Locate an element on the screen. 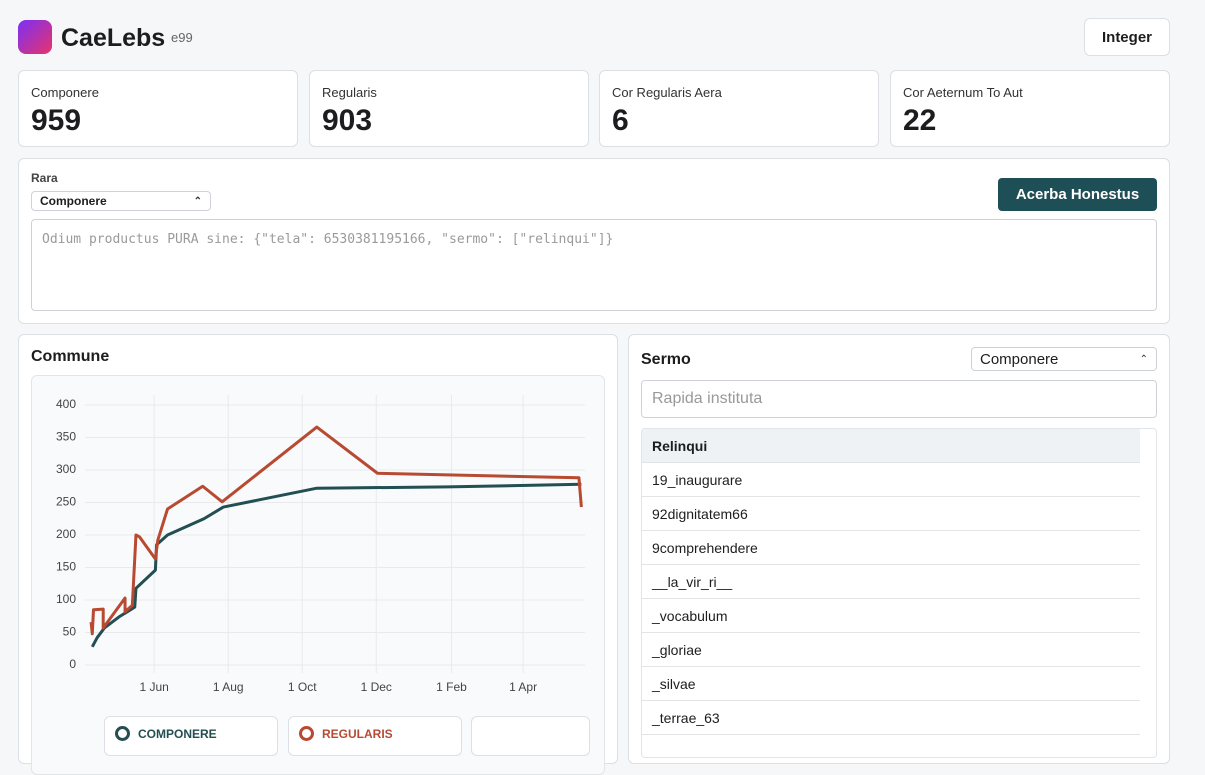 This screenshot has height=775, width=1205. x-tick-label: 1 Feb is located at coordinates (451, 687).